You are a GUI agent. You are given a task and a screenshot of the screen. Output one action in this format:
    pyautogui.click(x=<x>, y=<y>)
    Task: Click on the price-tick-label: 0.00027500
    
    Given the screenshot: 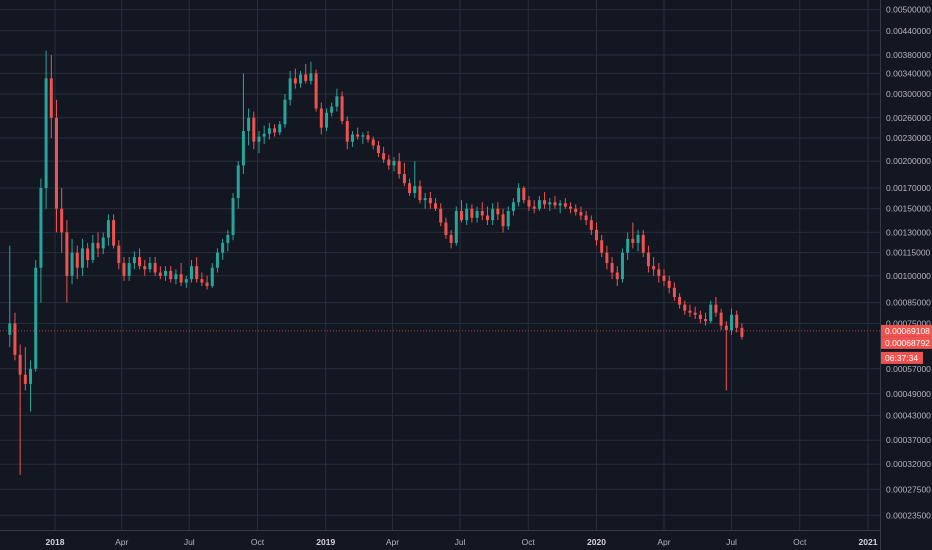 What is the action you would take?
    pyautogui.click(x=908, y=489)
    